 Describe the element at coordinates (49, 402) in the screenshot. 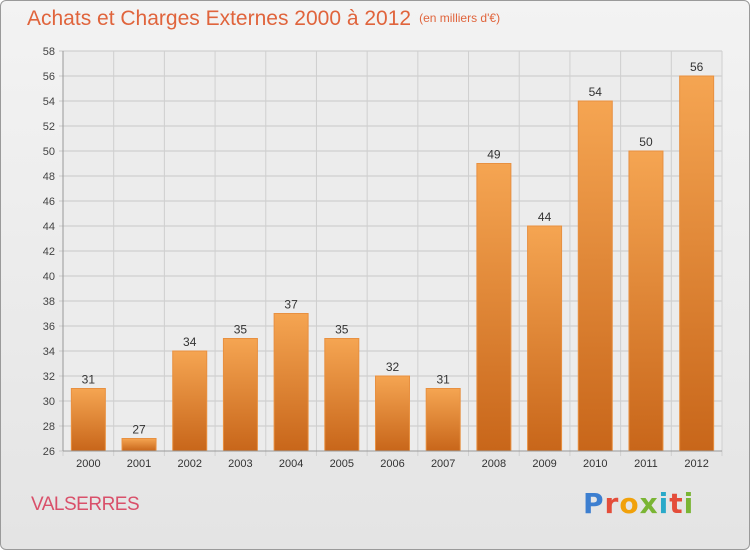

I see `y-tick-label: 30` at that location.